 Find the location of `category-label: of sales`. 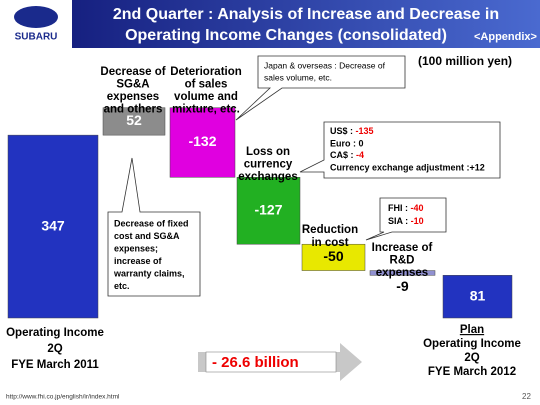

category-label: of sales is located at coordinates (206, 85).